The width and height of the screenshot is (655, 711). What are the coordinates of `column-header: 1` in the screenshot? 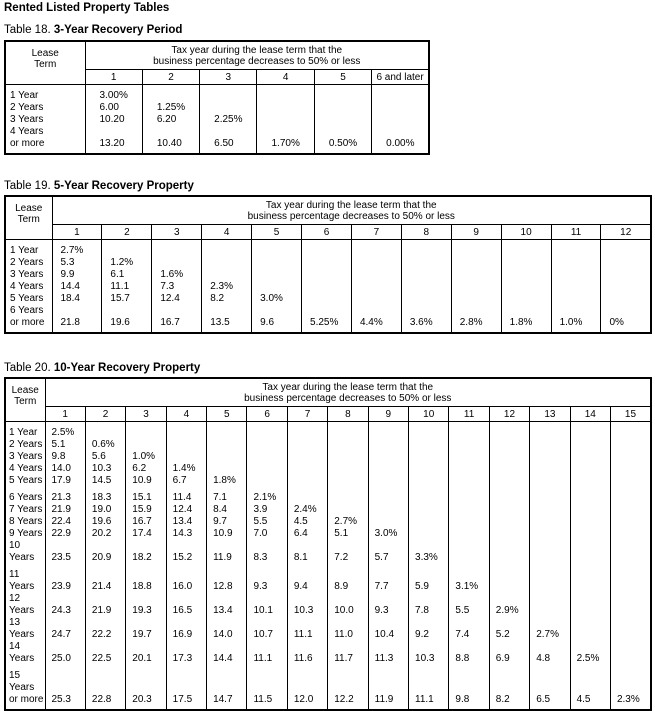 It's located at (65, 414).